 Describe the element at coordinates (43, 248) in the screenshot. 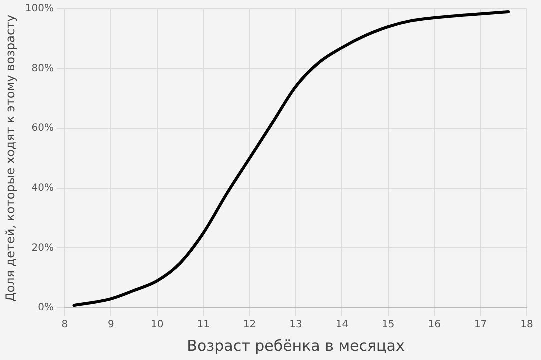

I see `y-tick-label: 20%` at that location.